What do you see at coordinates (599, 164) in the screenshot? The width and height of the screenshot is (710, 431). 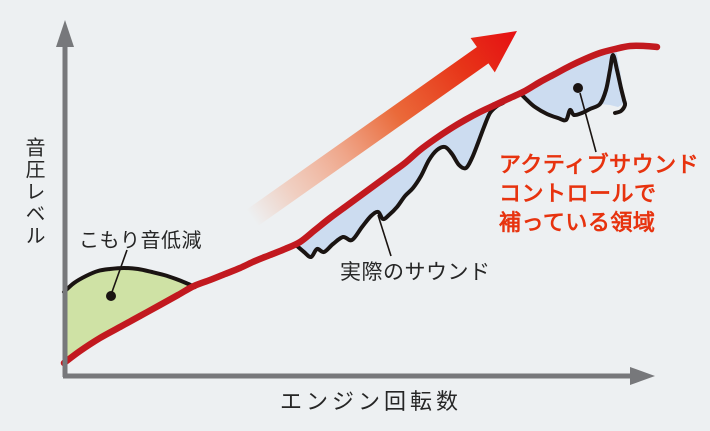 I see `asc-annotation-line-1: アクティブサウンド` at bounding box center [599, 164].